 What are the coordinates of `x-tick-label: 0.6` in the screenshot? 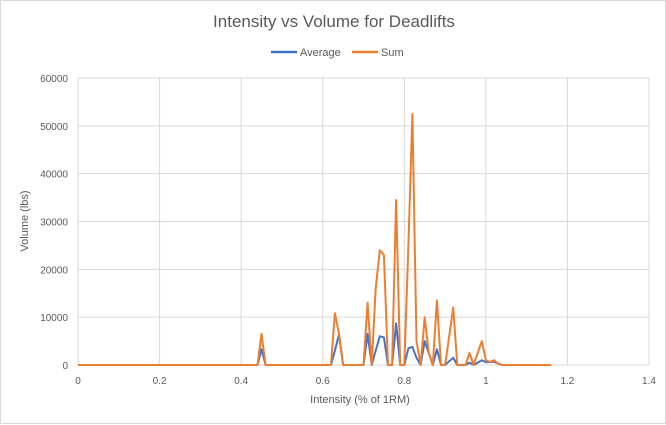 It's located at (323, 381).